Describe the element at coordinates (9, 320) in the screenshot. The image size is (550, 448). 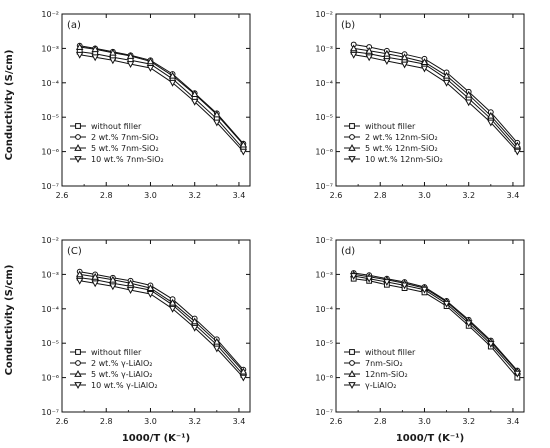
I see `y-axis-title-bottom: Conductivity (S/cm)` at that location.